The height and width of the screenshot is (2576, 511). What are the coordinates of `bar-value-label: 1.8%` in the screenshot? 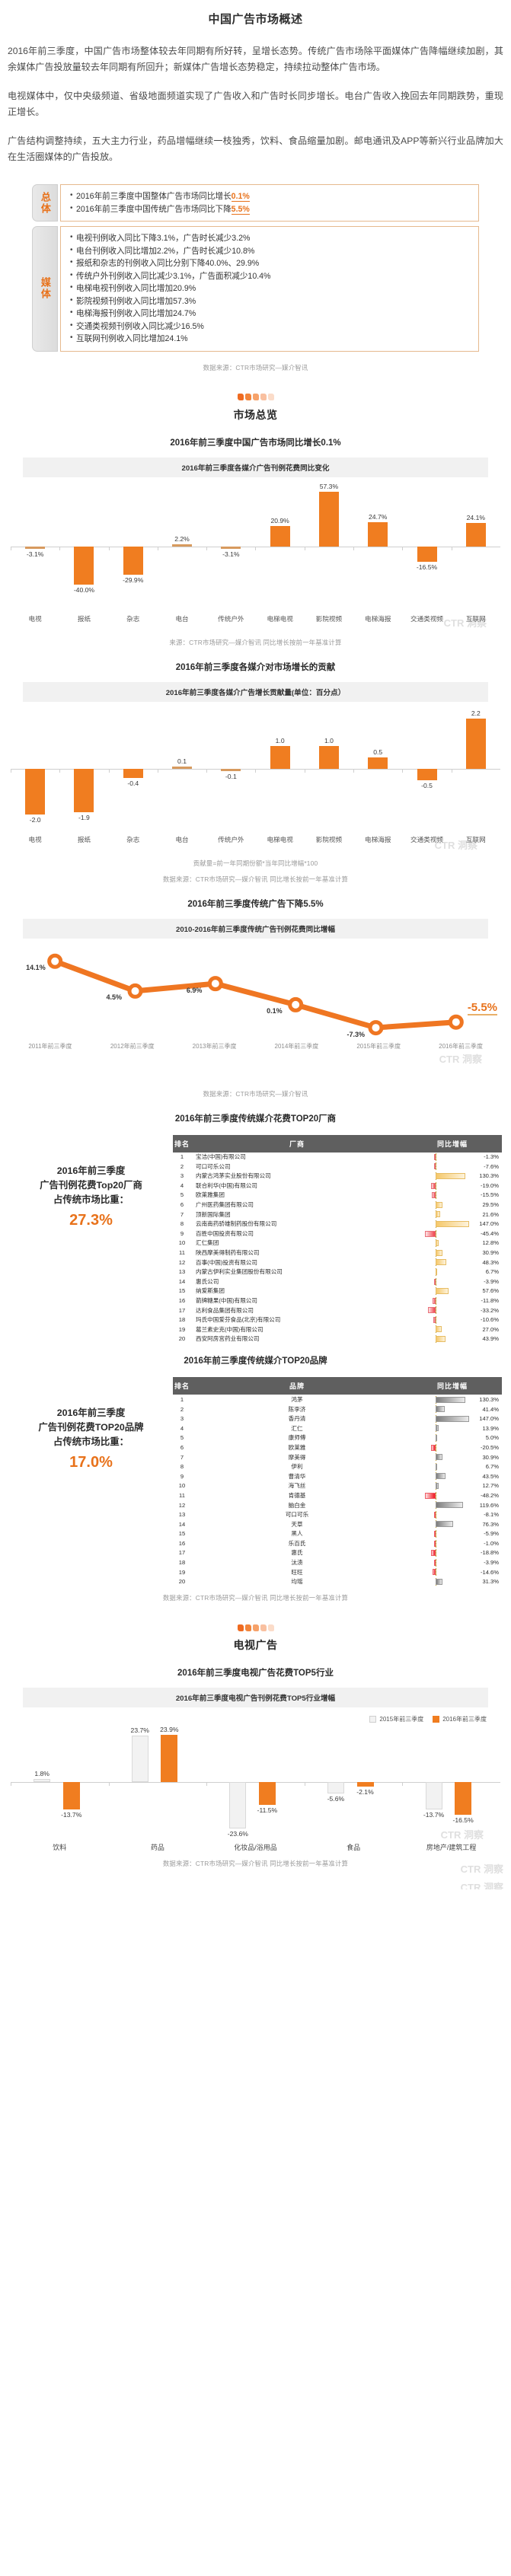 It's located at (42, 1773).